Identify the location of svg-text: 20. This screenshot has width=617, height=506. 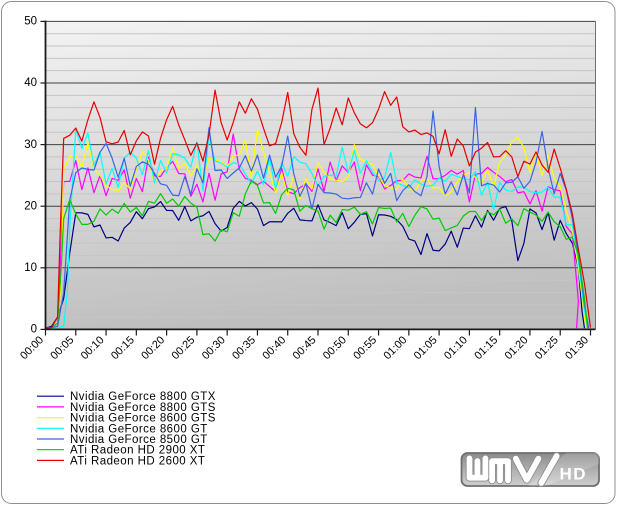
(30, 206).